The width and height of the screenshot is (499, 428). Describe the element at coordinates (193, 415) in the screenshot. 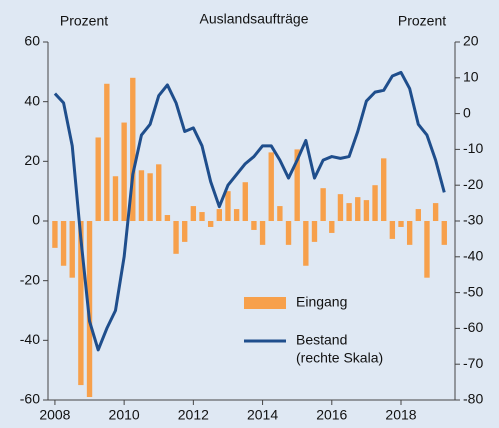

I see `x-tick-label: 2012` at that location.